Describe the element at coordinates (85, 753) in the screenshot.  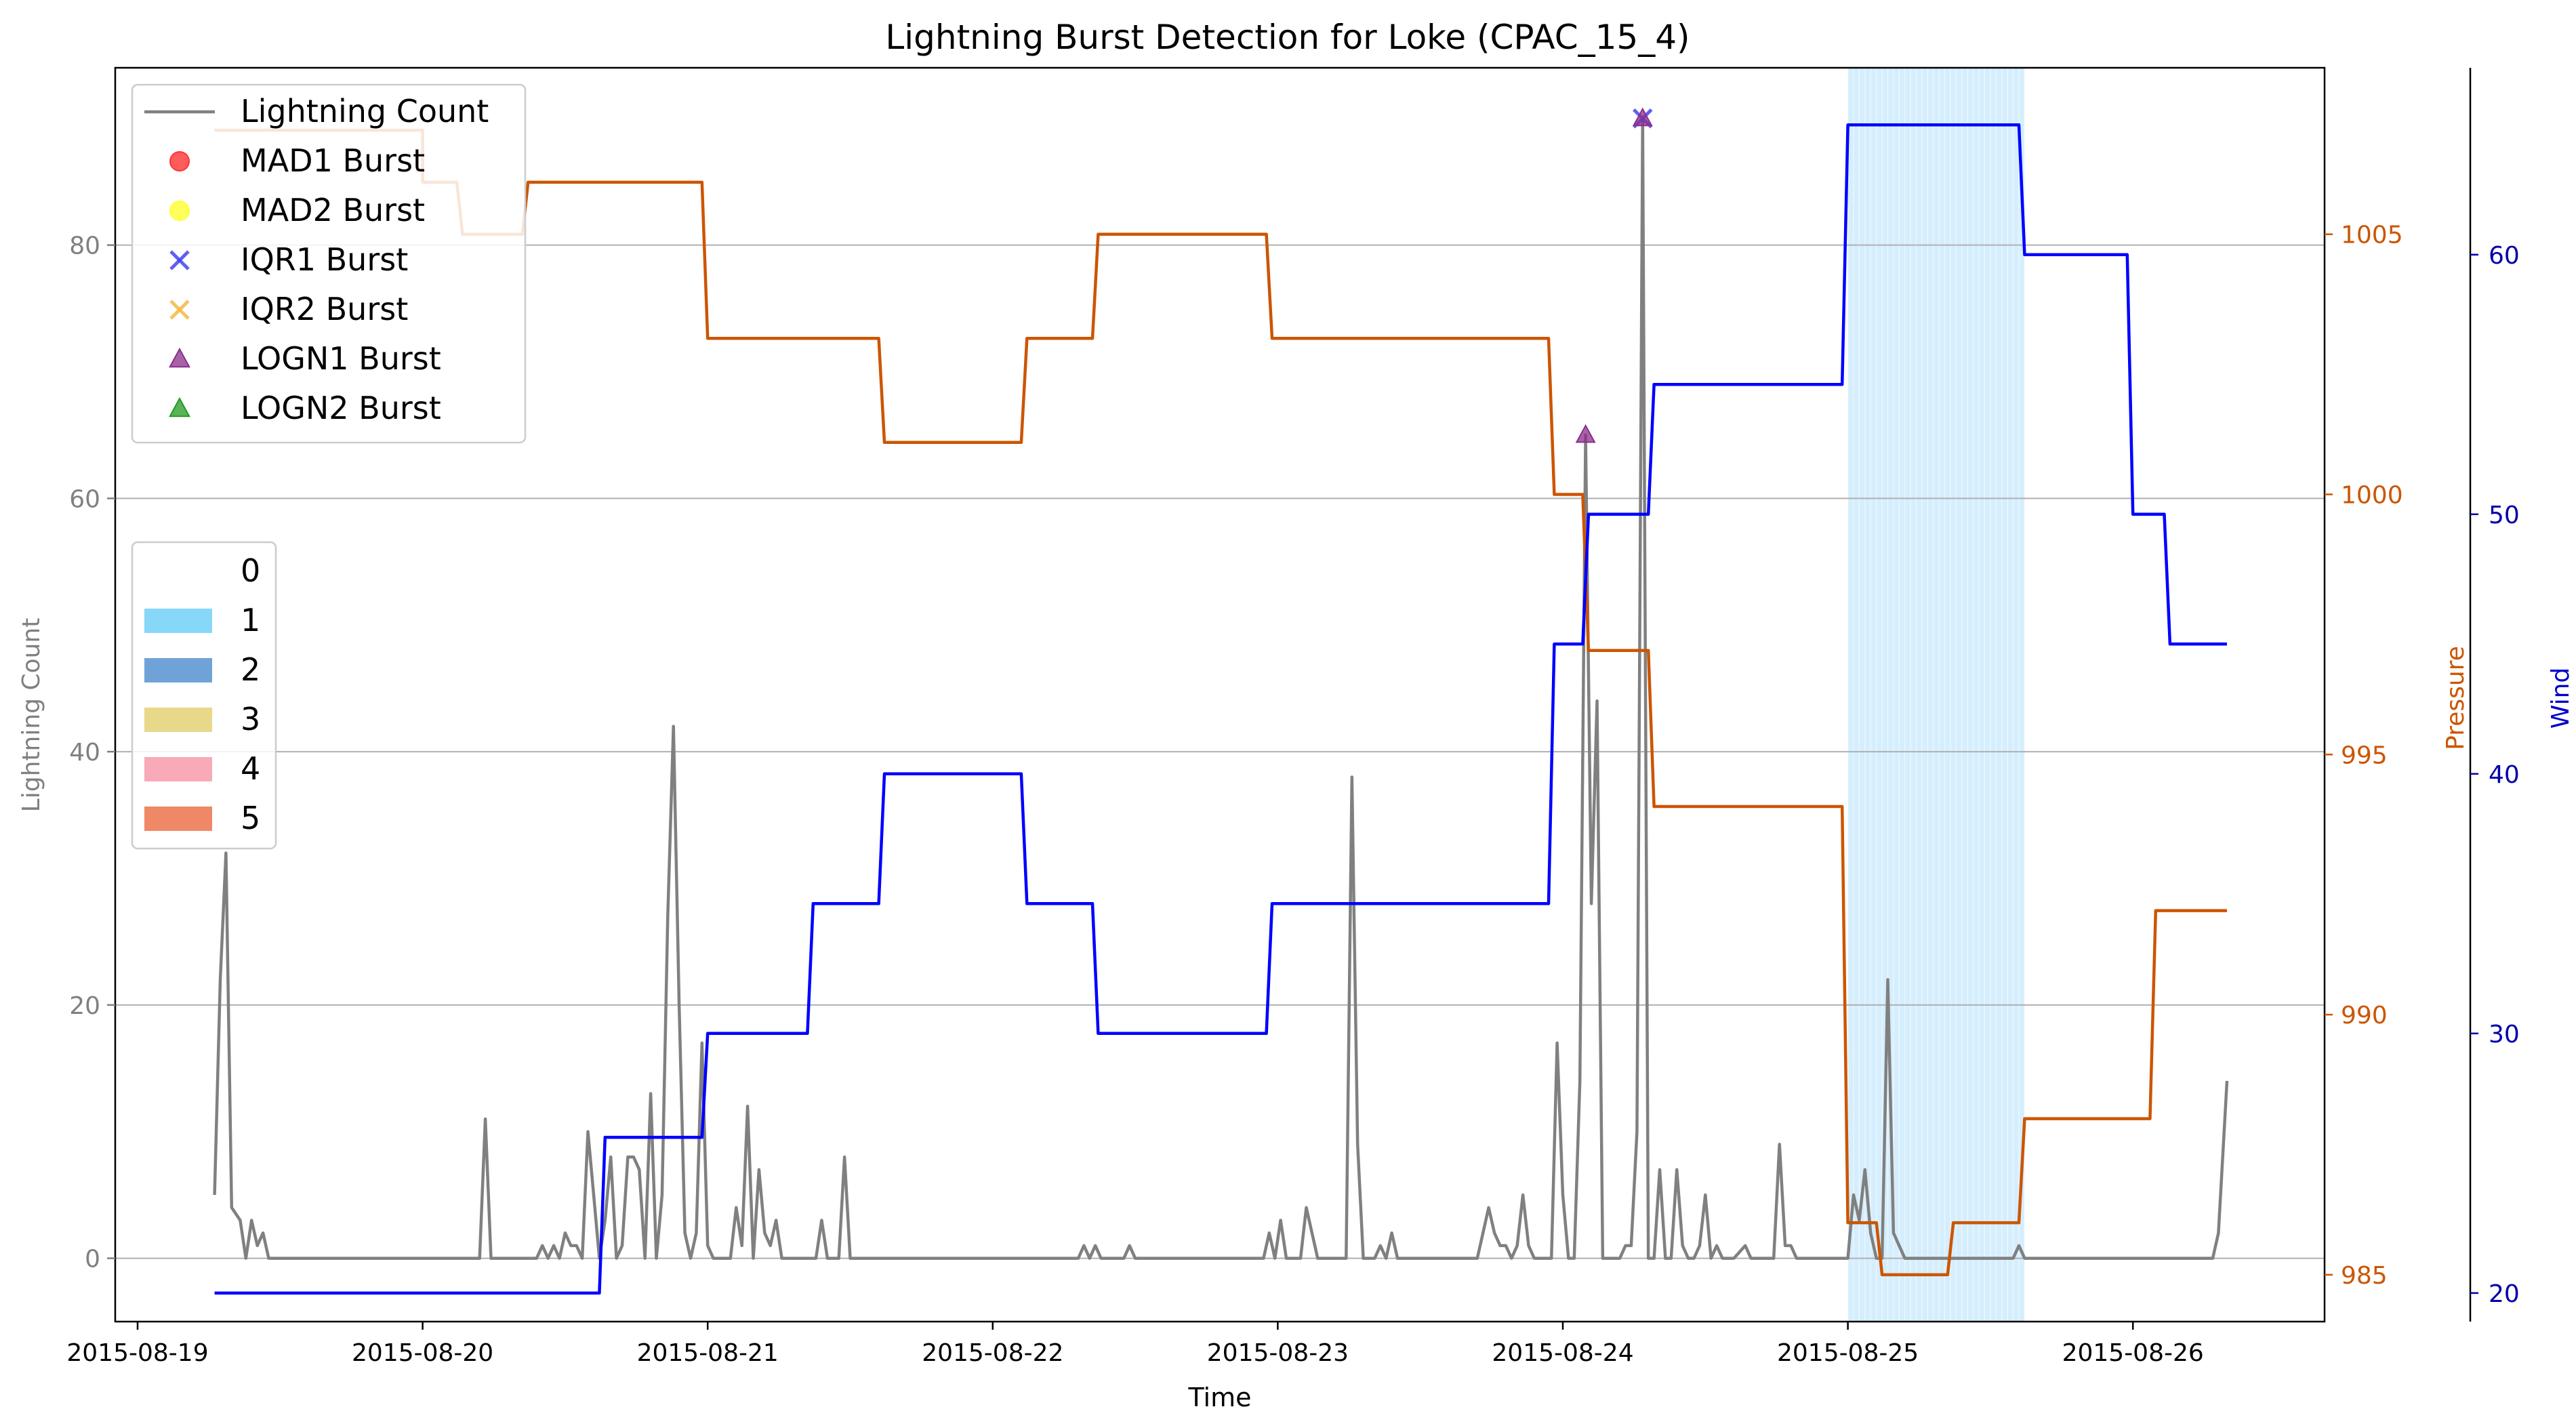
I see `y-tick-label-lightning: 40` at that location.